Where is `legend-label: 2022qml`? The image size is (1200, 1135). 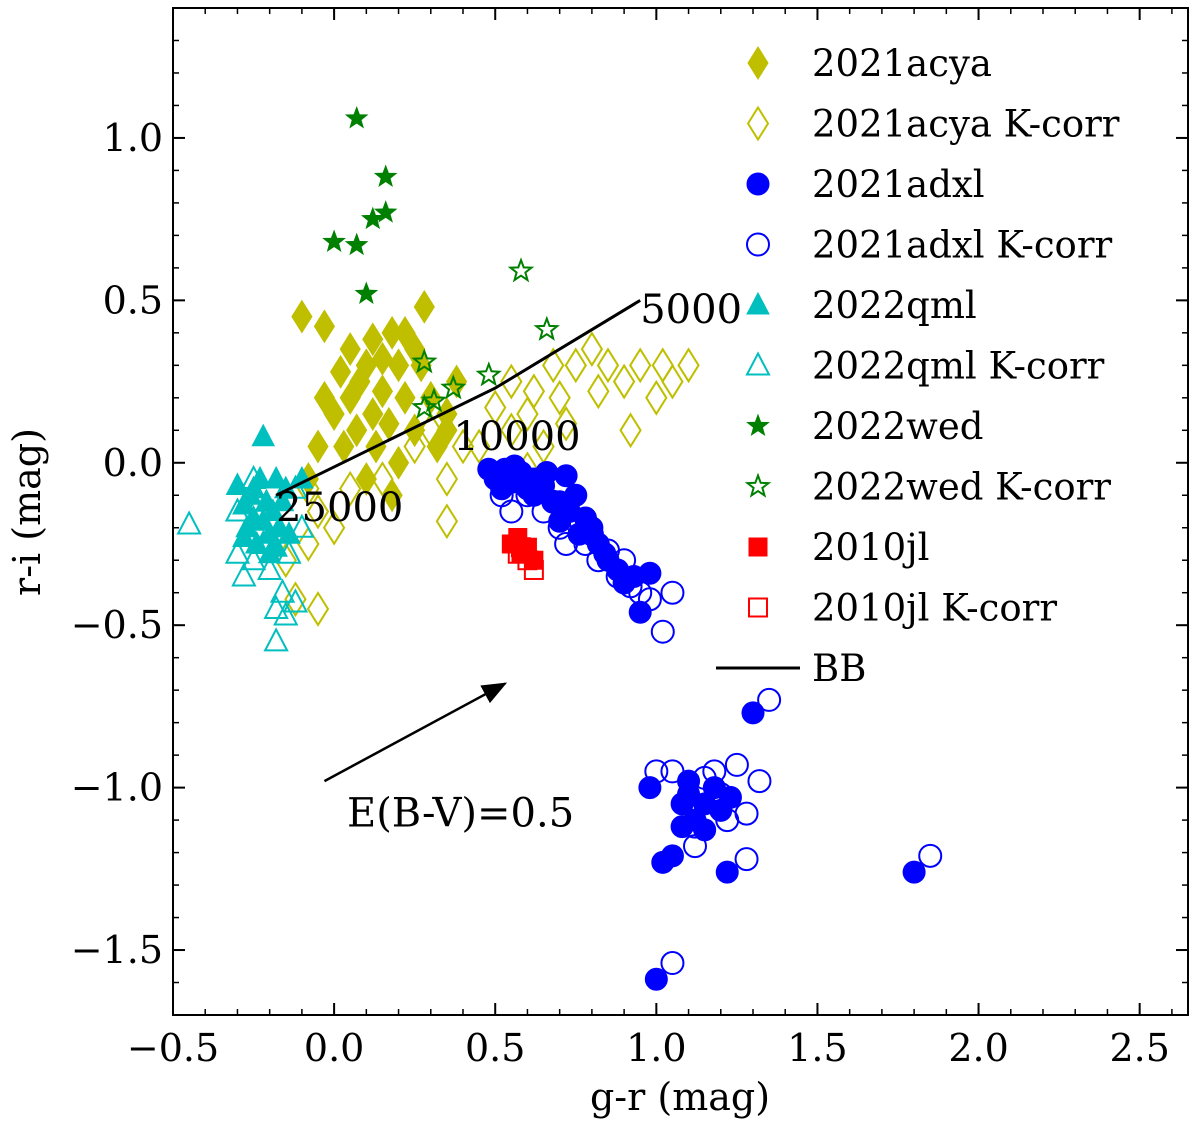
legend-label: 2022qml is located at coordinates (894, 305).